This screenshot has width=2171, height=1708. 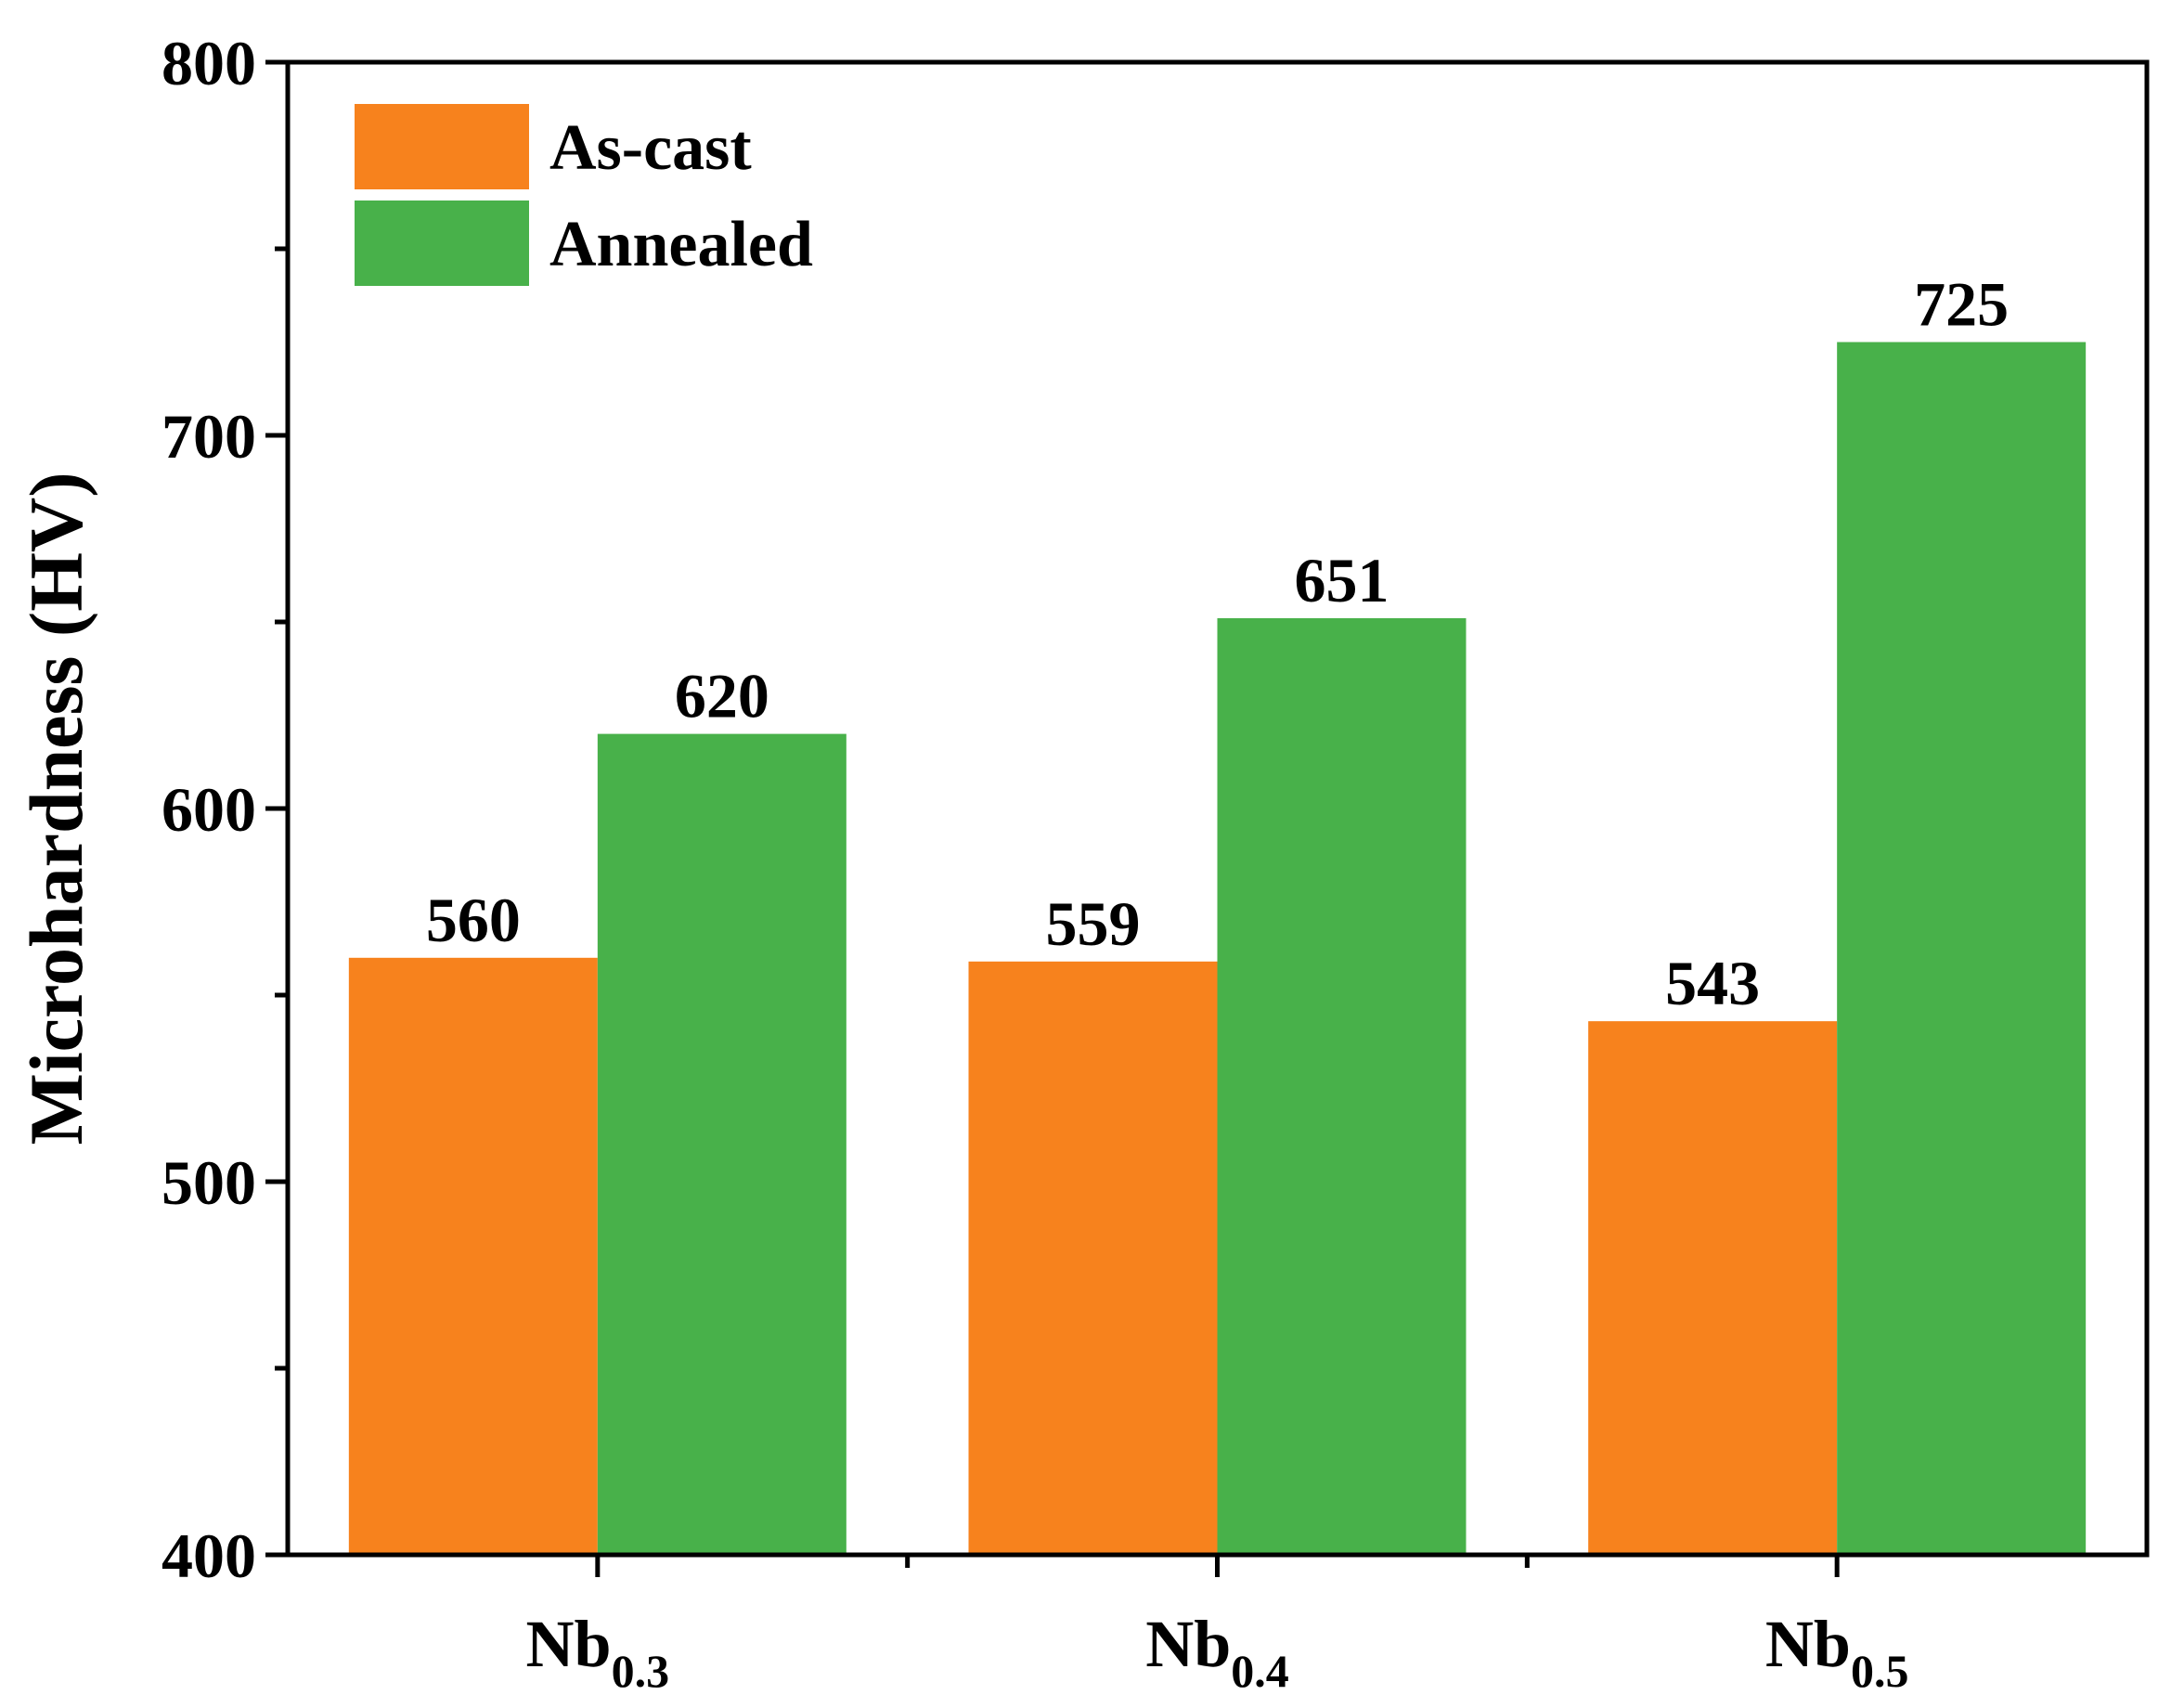 What do you see at coordinates (681, 244) in the screenshot?
I see `legend-label-annealed: Annealed` at bounding box center [681, 244].